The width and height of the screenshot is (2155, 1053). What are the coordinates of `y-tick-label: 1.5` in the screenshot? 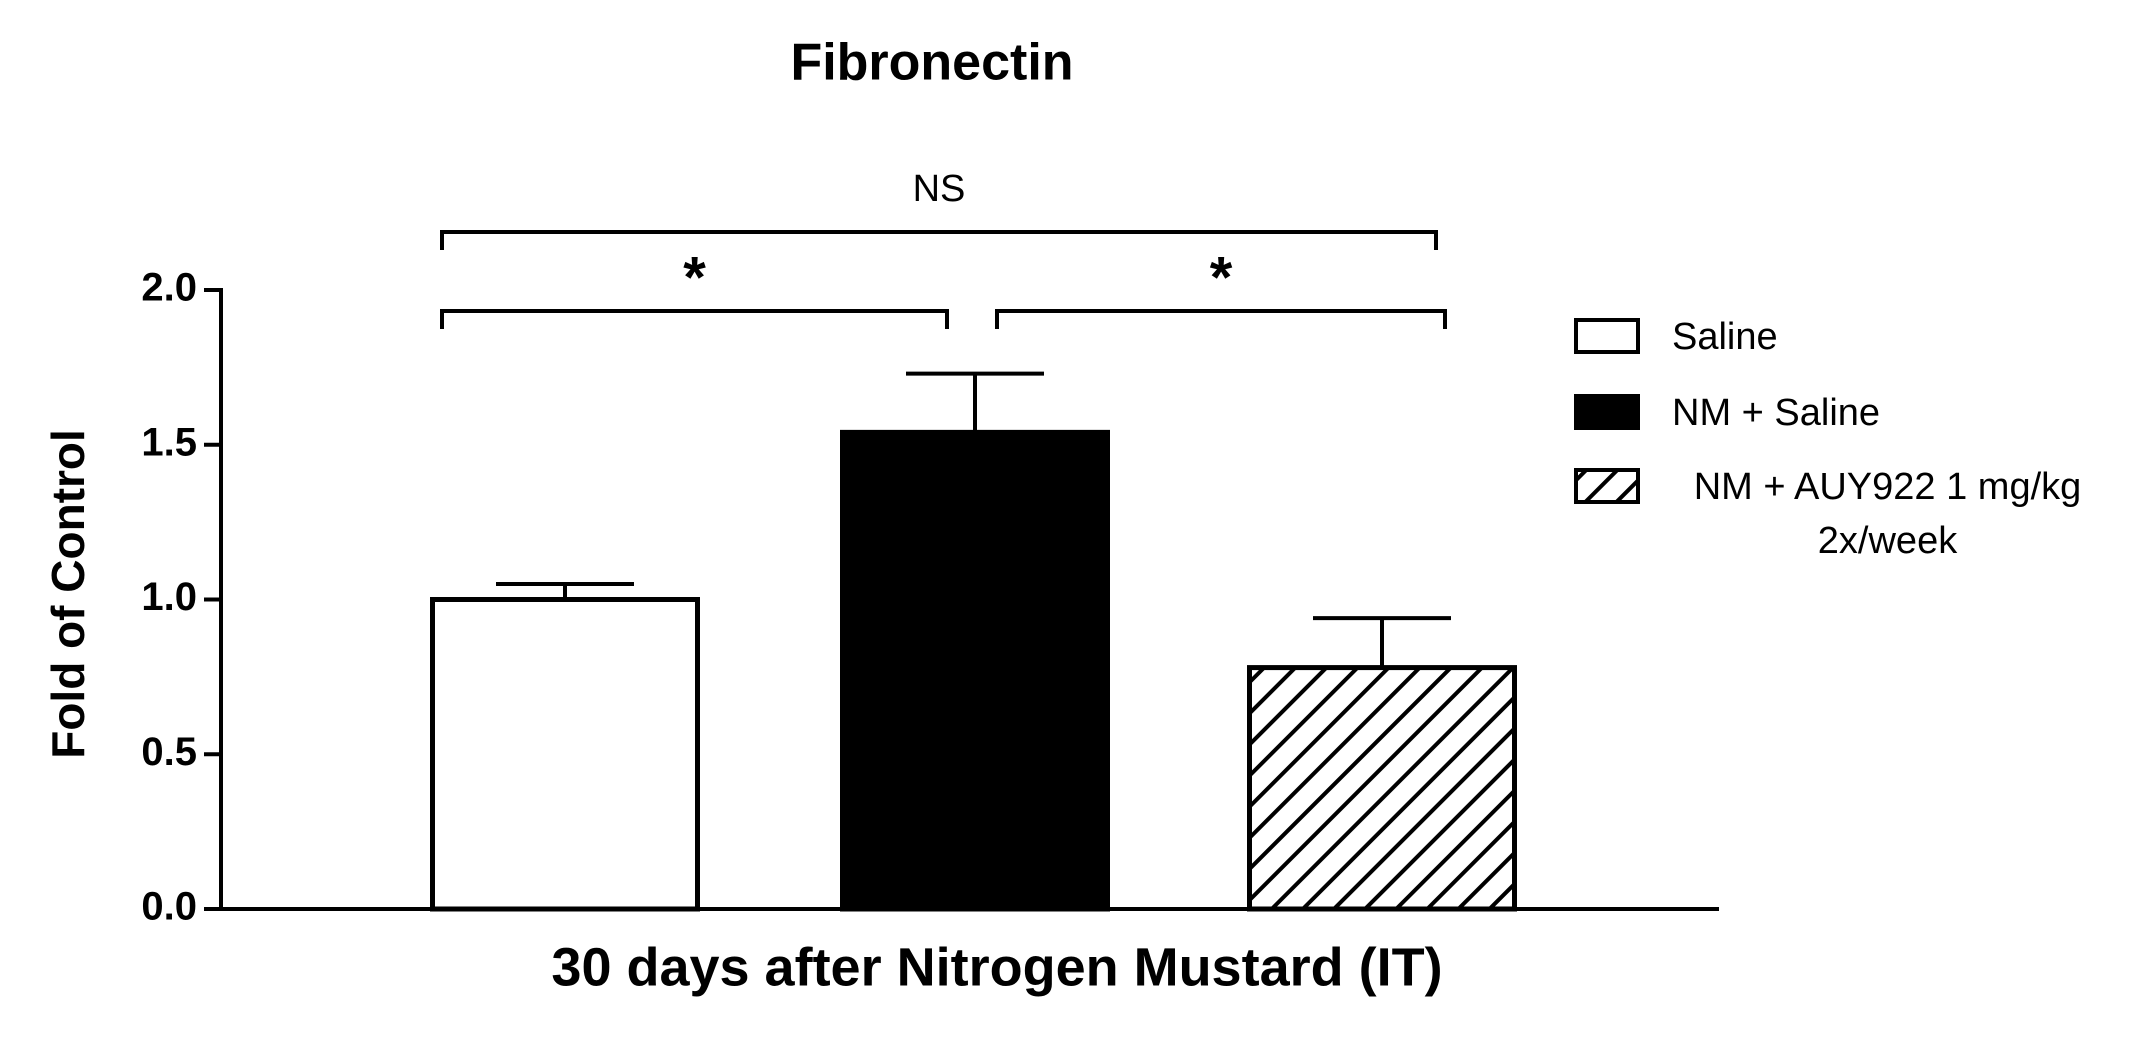 It's located at (169, 442).